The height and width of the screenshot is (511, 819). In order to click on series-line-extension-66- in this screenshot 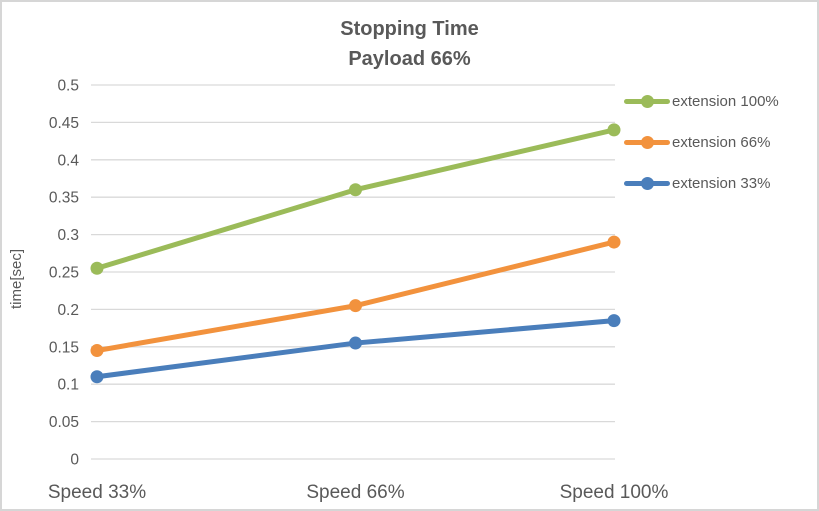, I will do `click(355, 296)`.